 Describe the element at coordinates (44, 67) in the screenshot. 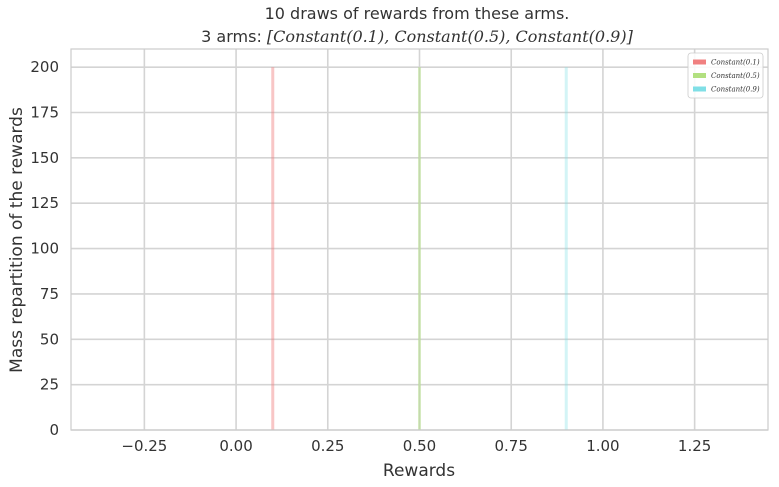

I see `y-tick-label: 200` at that location.